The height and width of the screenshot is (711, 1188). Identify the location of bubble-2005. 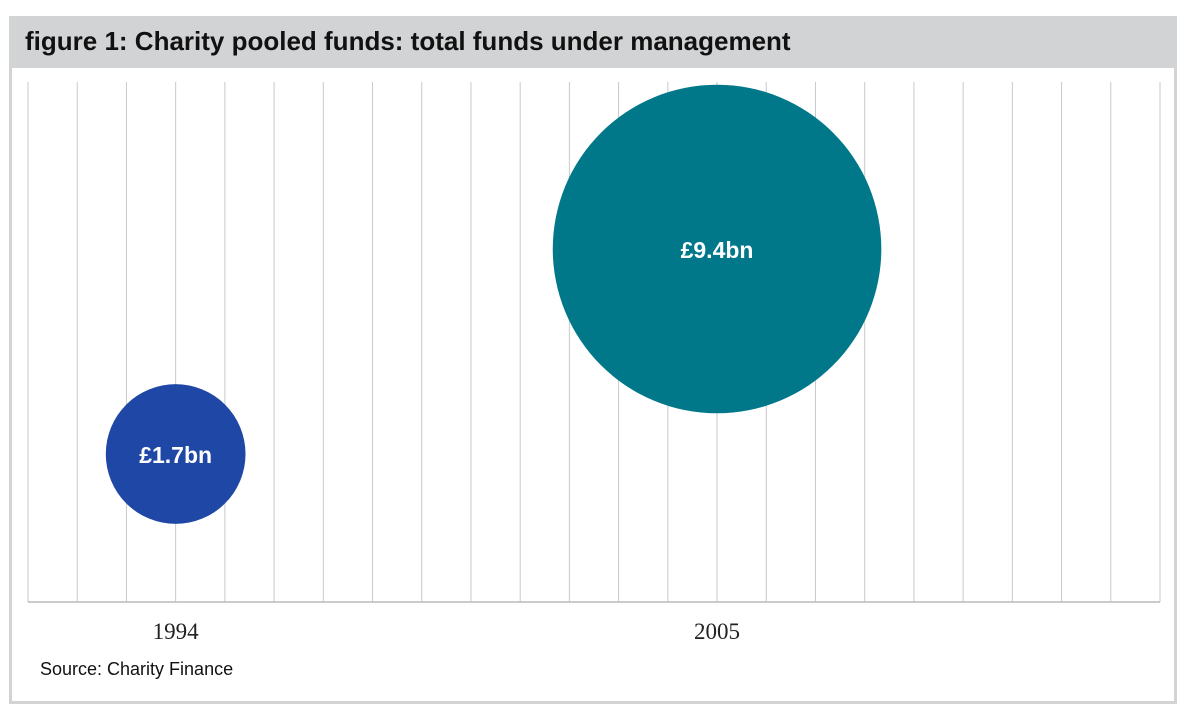
(717, 249).